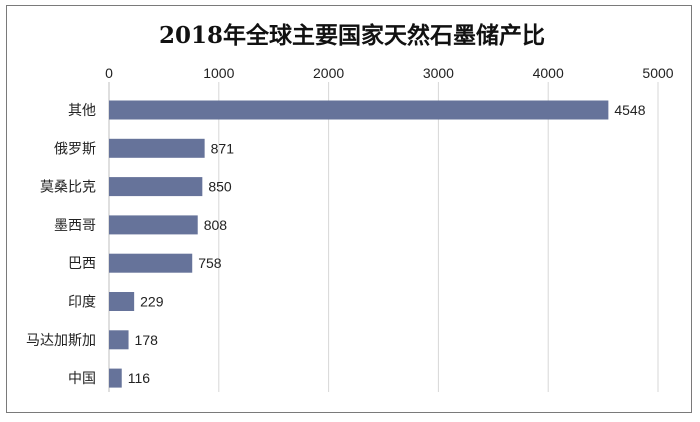 Image resolution: width=700 pixels, height=422 pixels. I want to click on data-label: 116, so click(139, 378).